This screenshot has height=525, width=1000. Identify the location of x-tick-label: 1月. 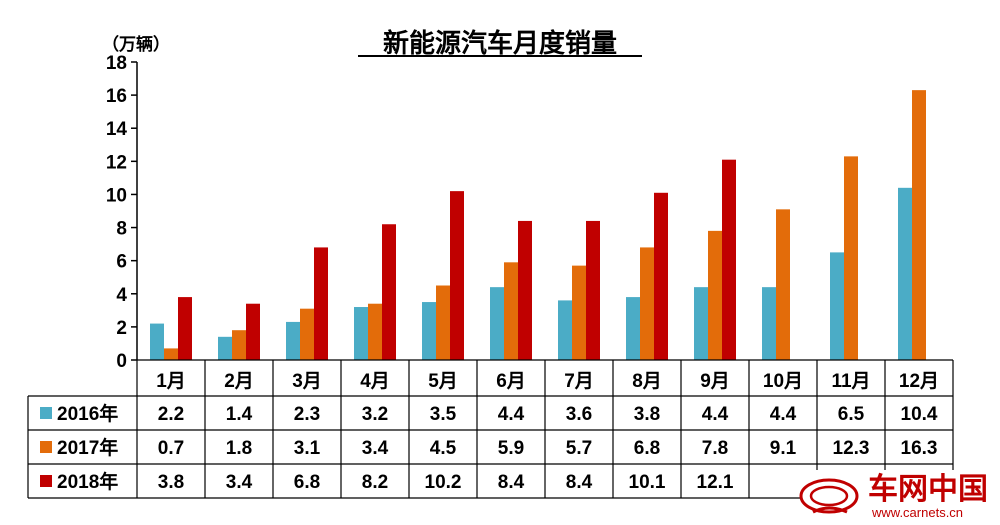
(171, 381).